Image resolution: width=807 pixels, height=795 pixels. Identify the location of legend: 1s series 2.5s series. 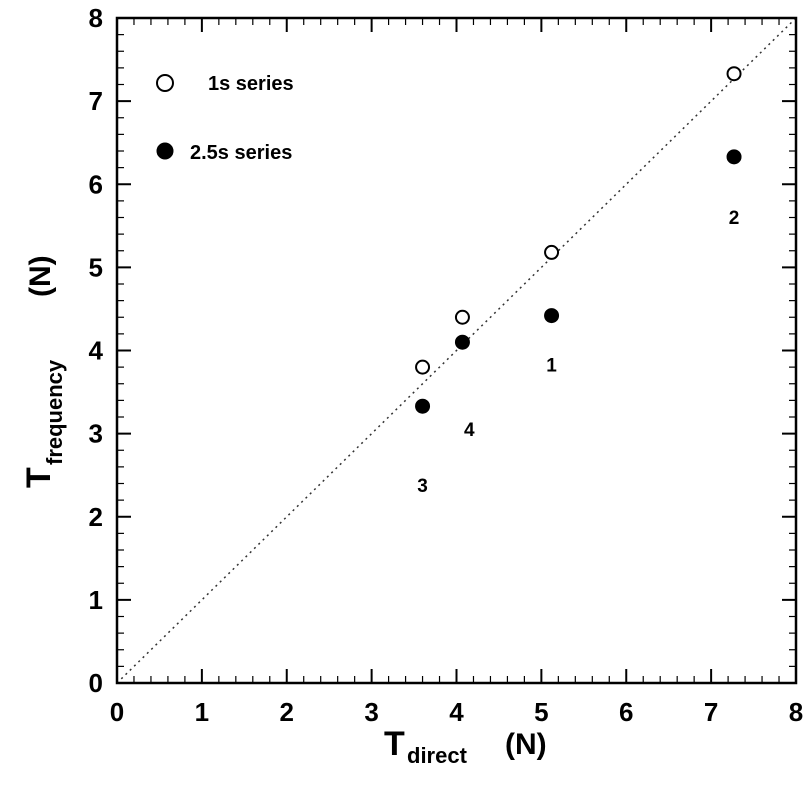
(225, 118).